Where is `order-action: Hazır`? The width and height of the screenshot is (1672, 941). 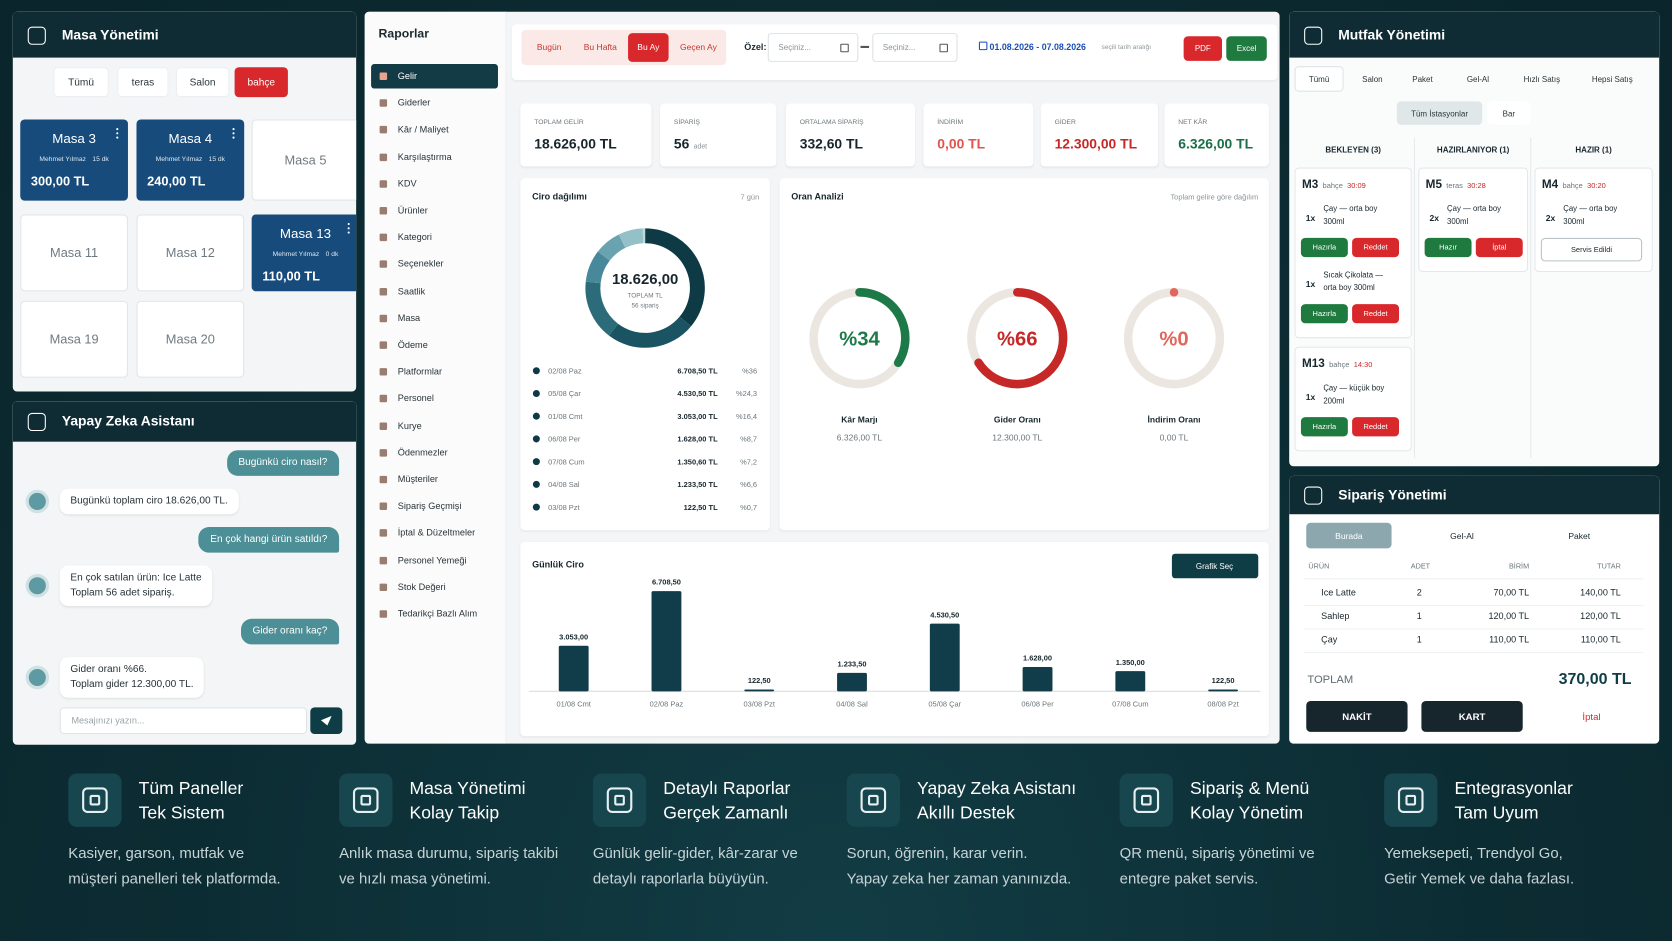 order-action: Hazır is located at coordinates (1448, 247).